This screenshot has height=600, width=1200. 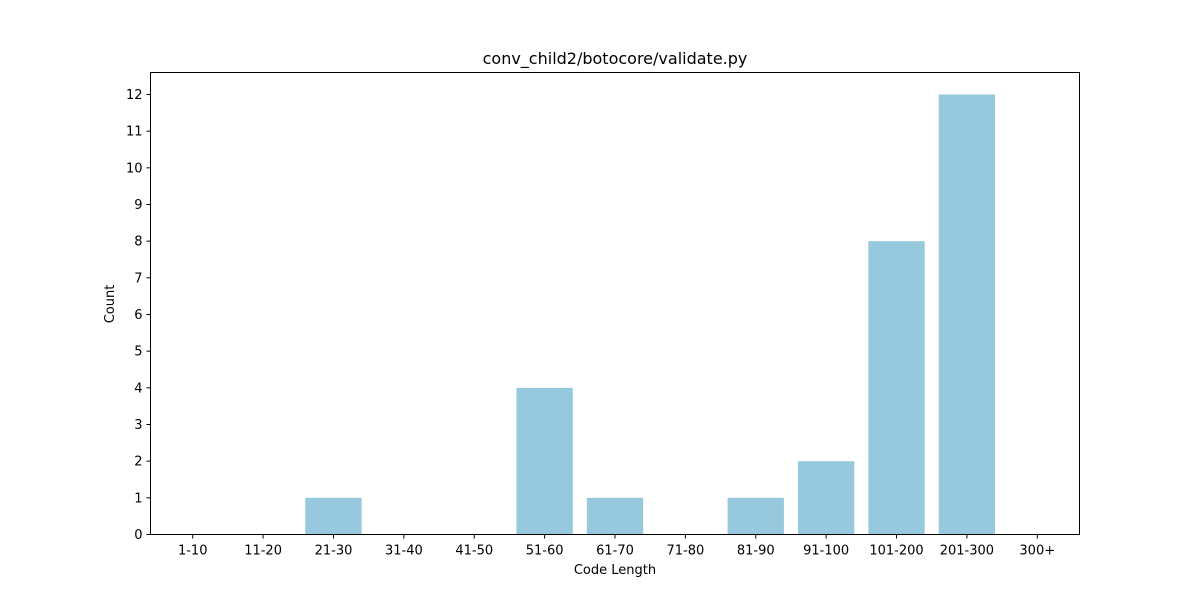 I want to click on x-tick-label: 71-80, so click(x=685, y=551).